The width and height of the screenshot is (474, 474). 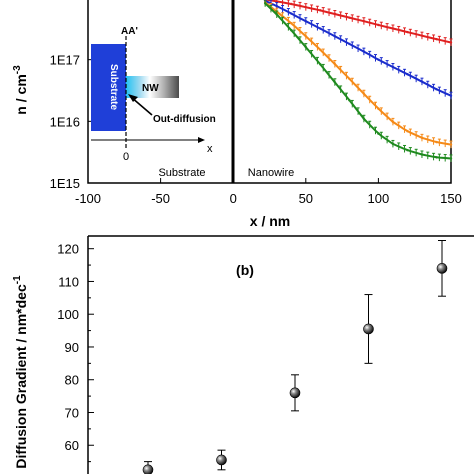 What do you see at coordinates (181, 173) in the screenshot?
I see `region-label-substrate: Substrate` at bounding box center [181, 173].